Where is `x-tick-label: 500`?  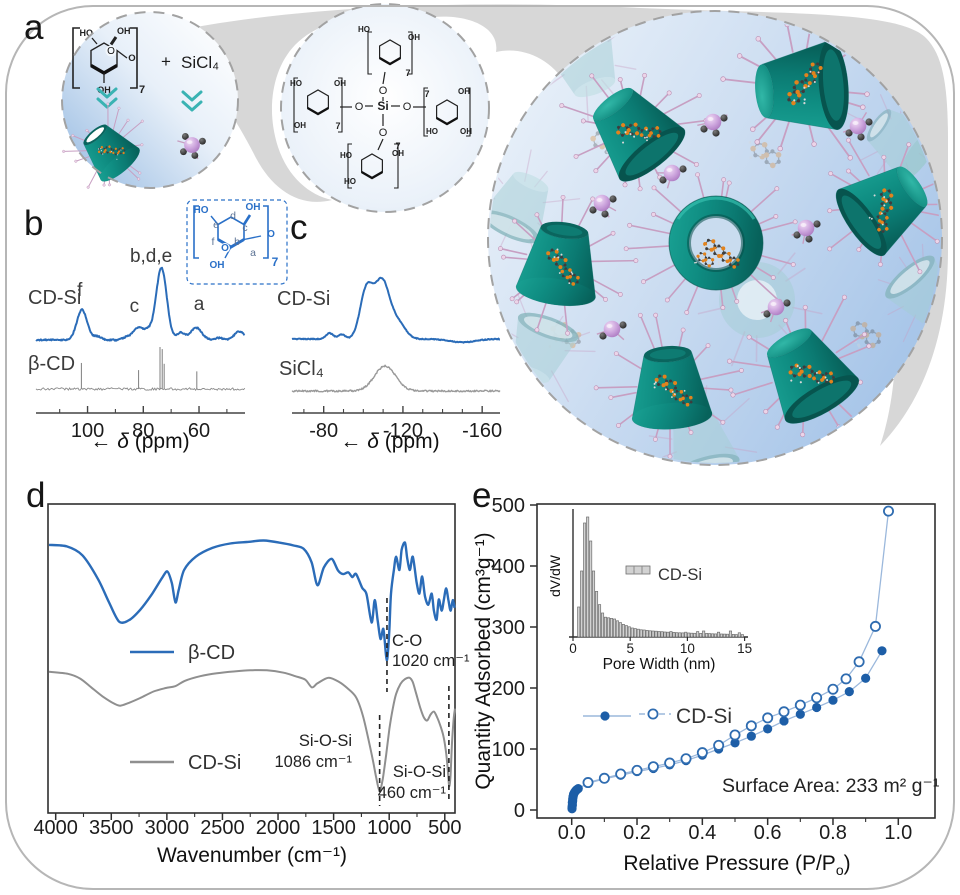
x-tick-label: 500 is located at coordinates (444, 828).